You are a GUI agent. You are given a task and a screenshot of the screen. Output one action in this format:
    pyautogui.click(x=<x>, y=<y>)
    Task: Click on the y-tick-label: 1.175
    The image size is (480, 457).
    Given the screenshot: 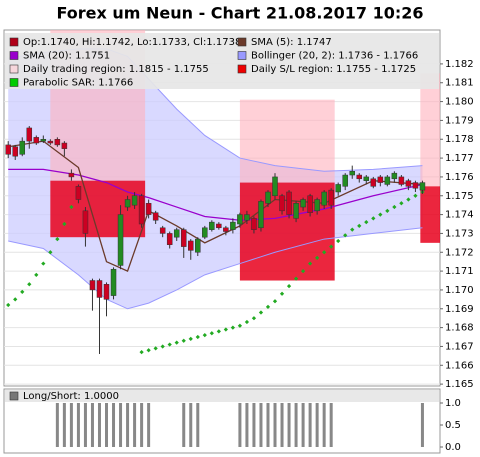 What is the action you would take?
    pyautogui.click(x=459, y=196)
    